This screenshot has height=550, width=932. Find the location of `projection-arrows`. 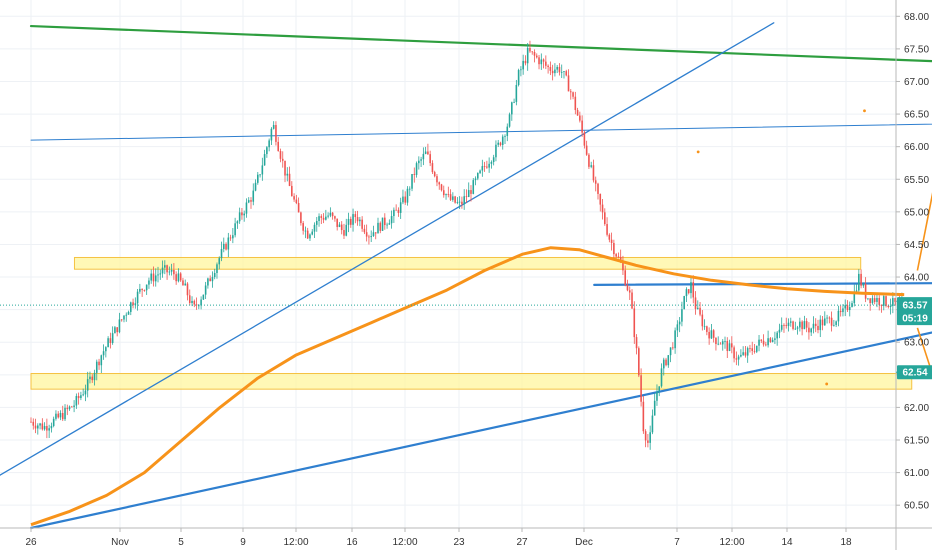

projection-arrows is located at coordinates (924, 284).